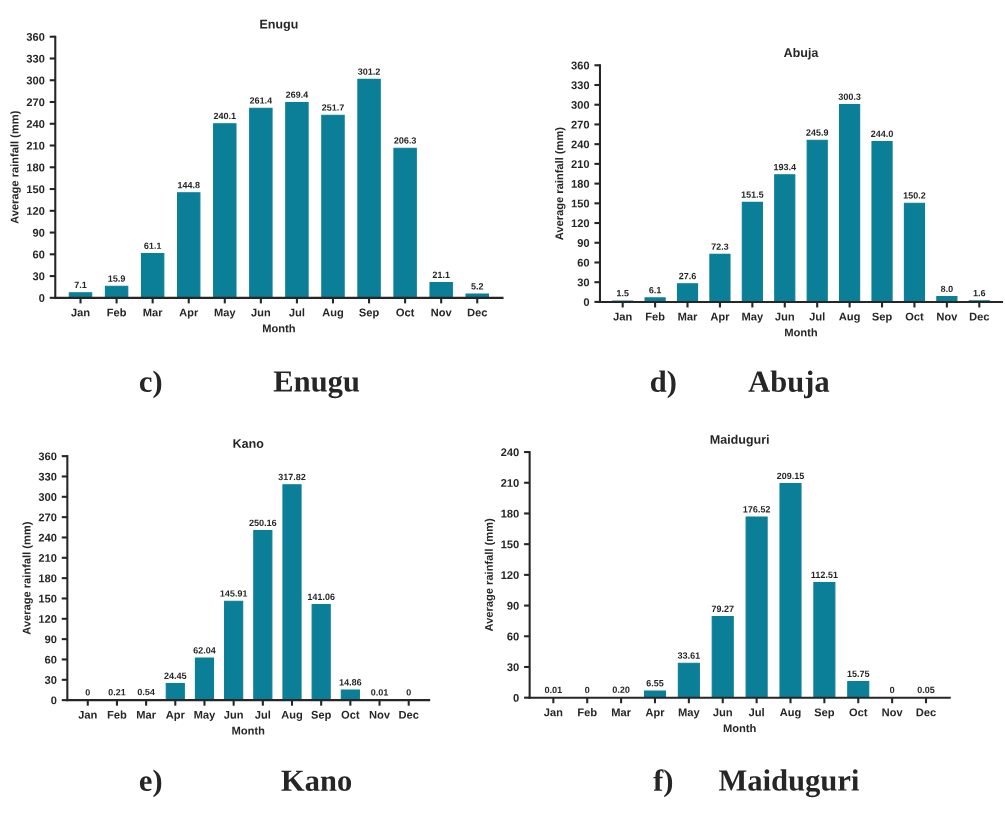  What do you see at coordinates (720, 246) in the screenshot?
I see `data-label: 72.3` at bounding box center [720, 246].